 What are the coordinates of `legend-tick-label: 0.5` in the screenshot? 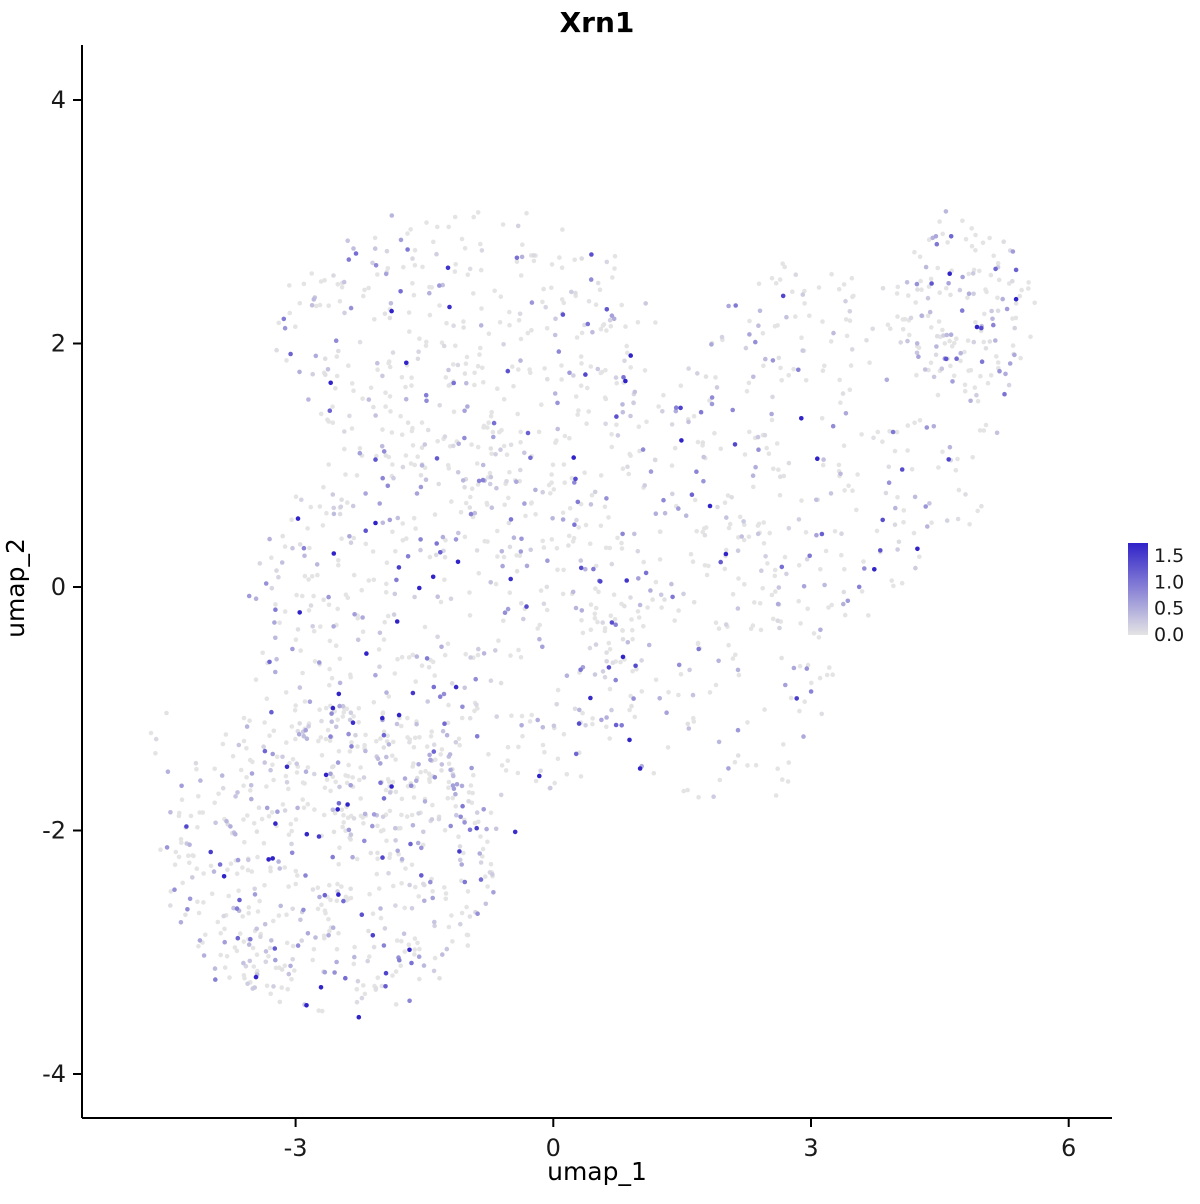 It's located at (1169, 609).